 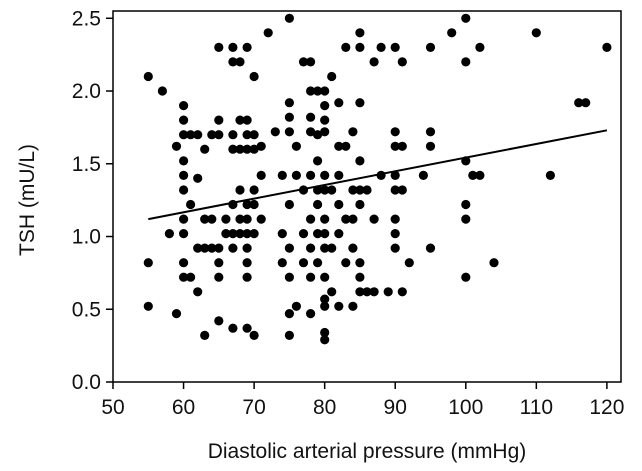 I want to click on y-tick-label: 0.0, so click(x=86, y=382).